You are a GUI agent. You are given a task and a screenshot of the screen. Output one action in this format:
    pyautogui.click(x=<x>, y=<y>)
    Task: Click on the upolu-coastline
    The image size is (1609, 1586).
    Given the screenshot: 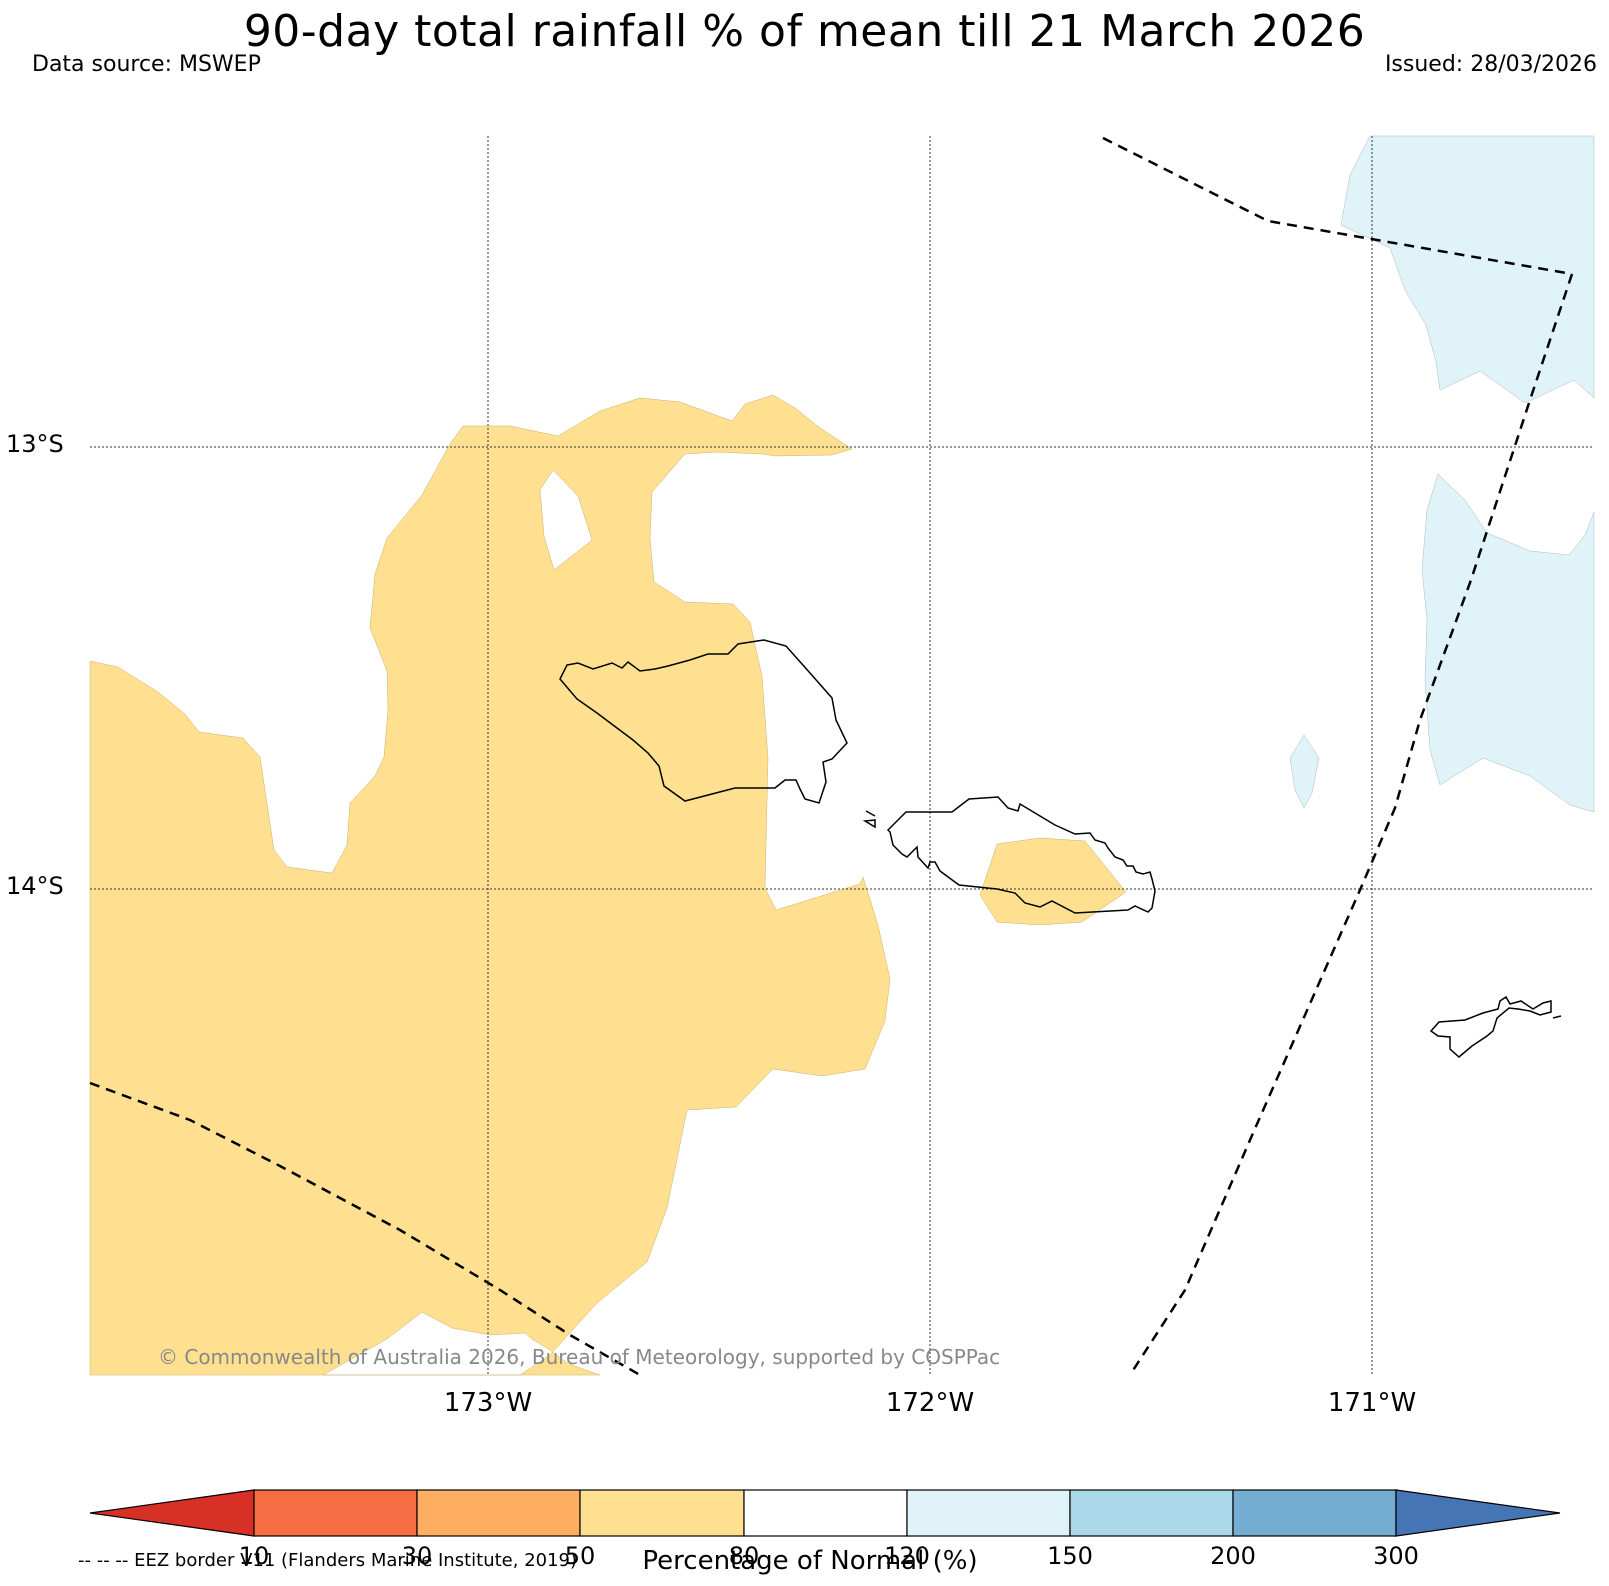 What is the action you would take?
    pyautogui.click(x=1009, y=855)
    